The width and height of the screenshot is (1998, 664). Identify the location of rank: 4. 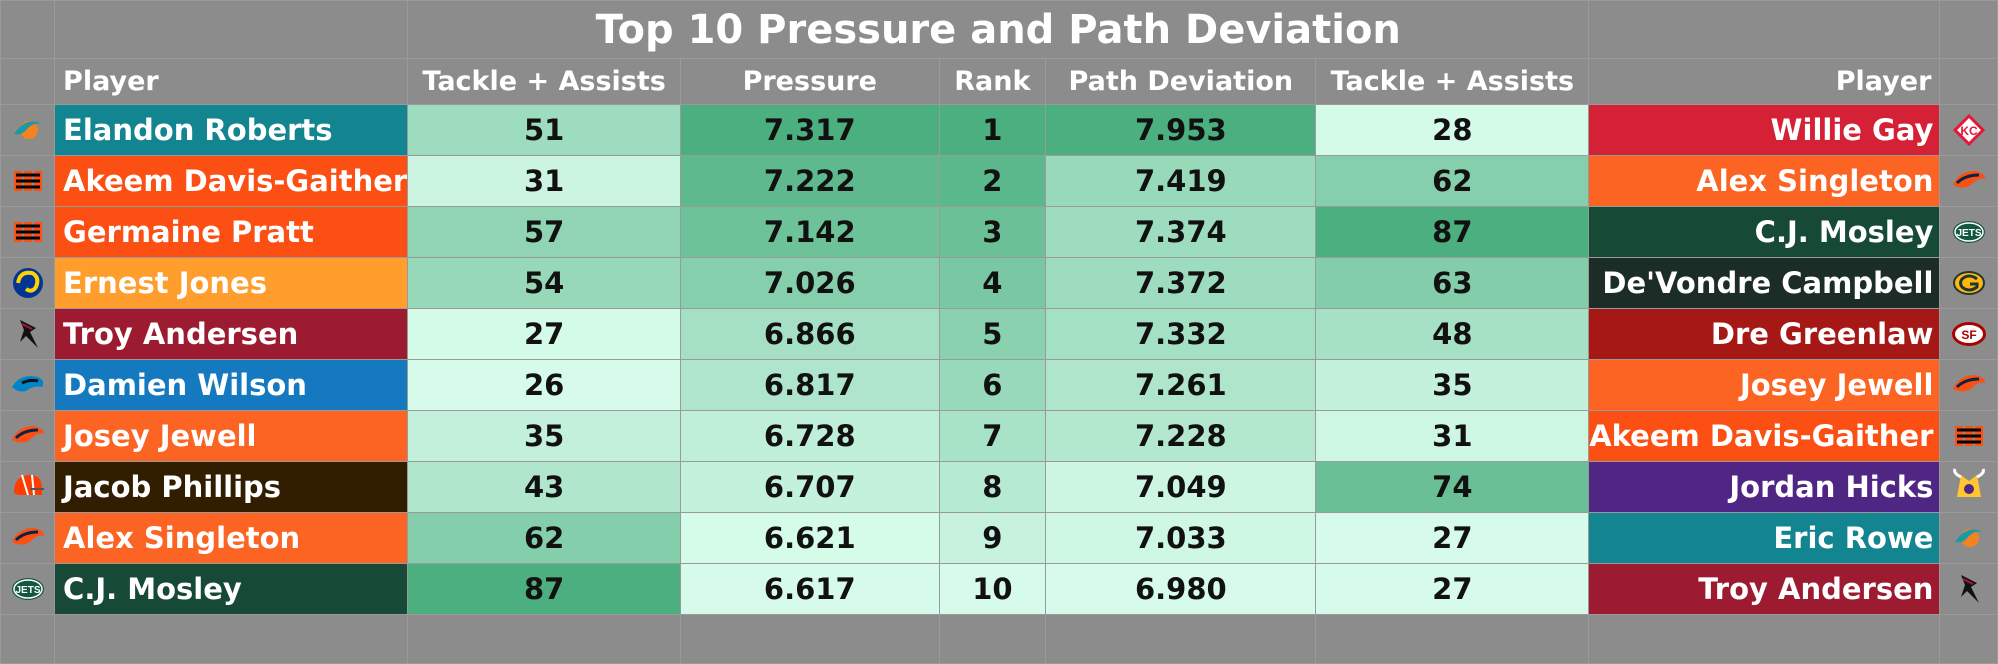
(992, 283).